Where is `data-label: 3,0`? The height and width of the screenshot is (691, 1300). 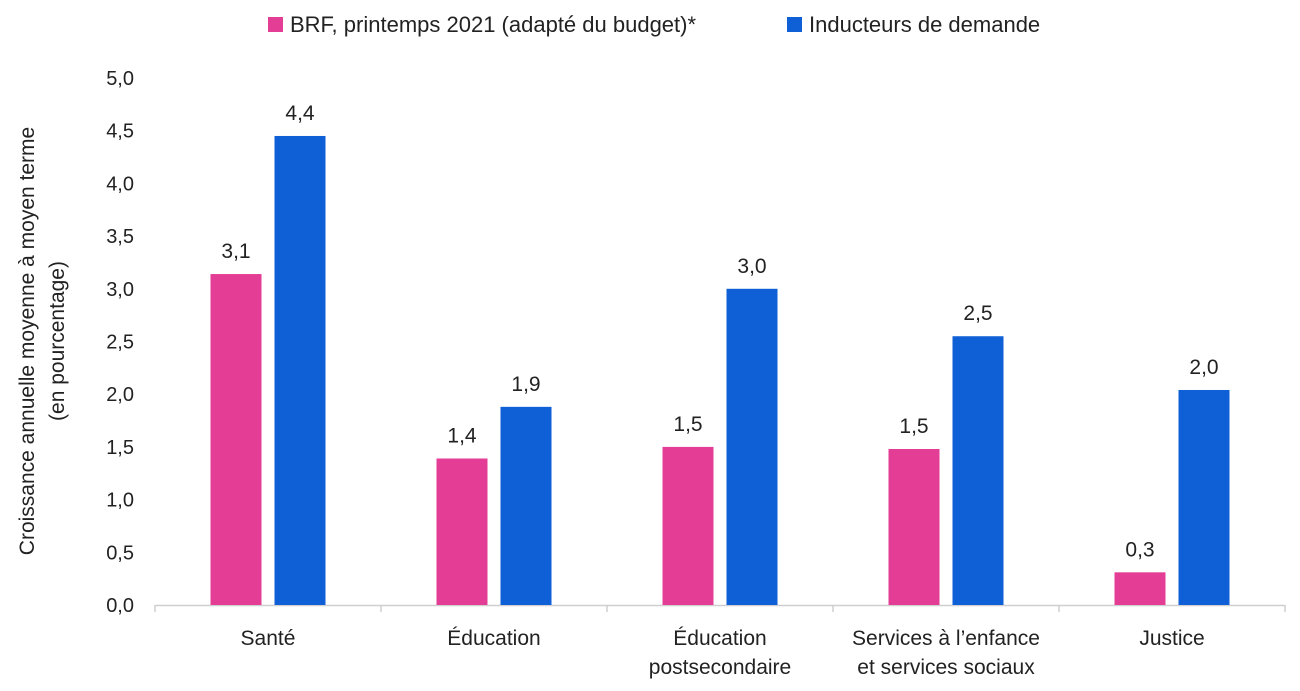
data-label: 3,0 is located at coordinates (751, 266).